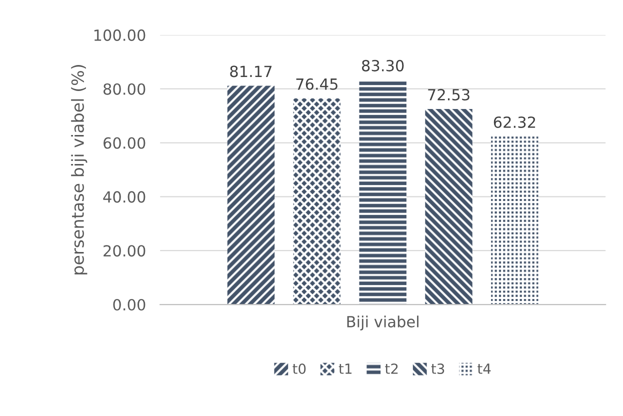 Image resolution: width=623 pixels, height=416 pixels. I want to click on y-tick-label: 40.00, so click(124, 197).